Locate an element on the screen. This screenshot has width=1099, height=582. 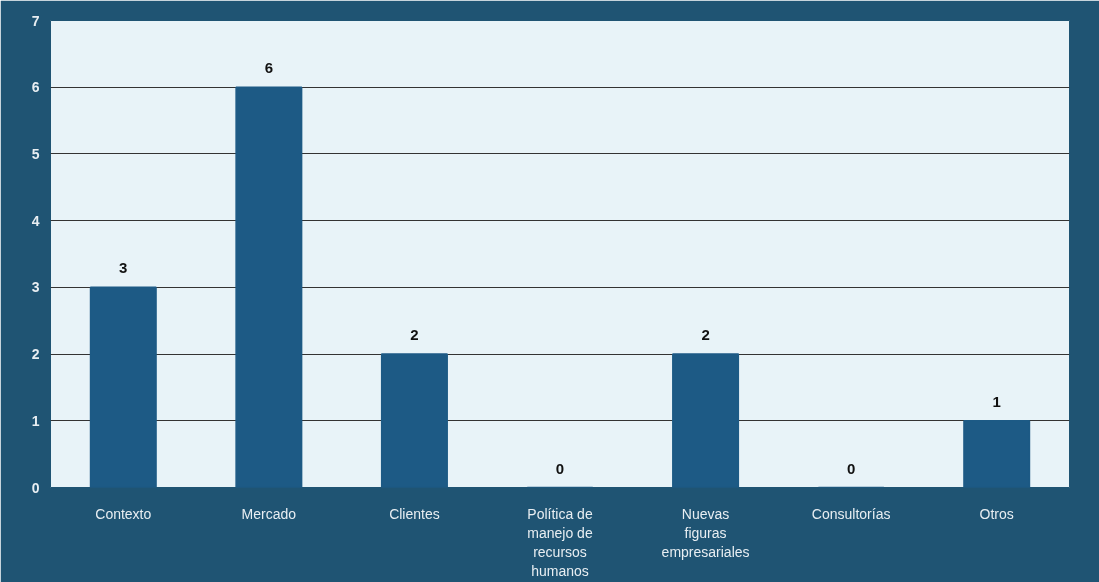
x-tick-label: Nuevas figuras empresariales is located at coordinates (705, 532).